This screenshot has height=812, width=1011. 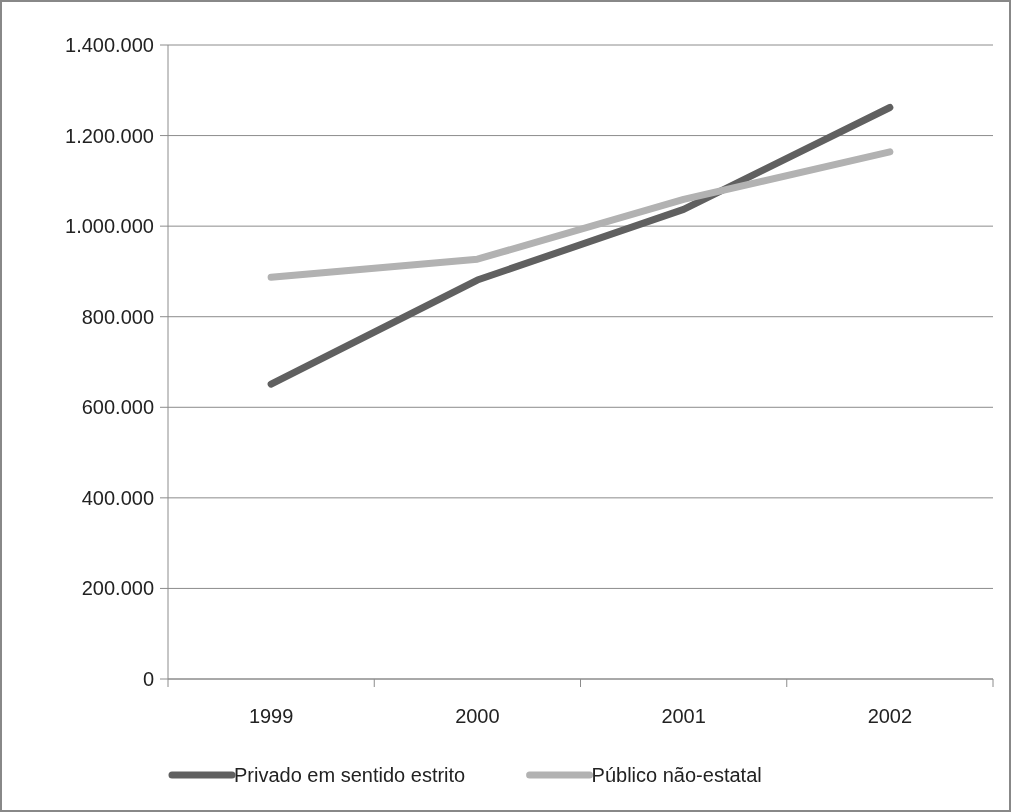 I want to click on y-tick-label: 800.000, so click(x=117, y=316).